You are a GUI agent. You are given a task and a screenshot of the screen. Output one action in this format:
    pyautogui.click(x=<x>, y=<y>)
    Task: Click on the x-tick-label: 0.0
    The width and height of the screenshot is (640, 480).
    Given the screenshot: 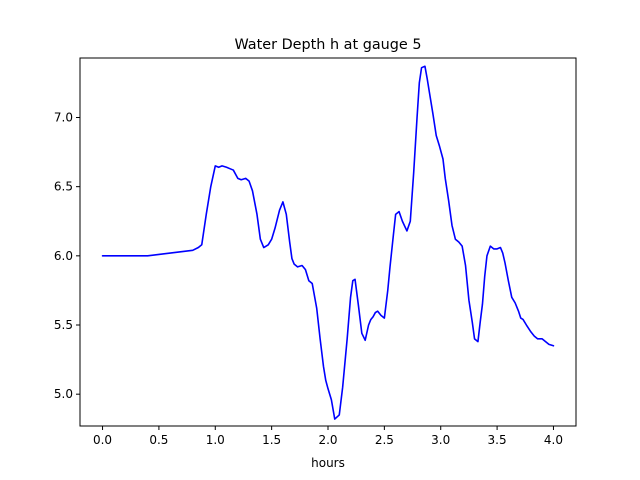 What is the action you would take?
    pyautogui.click(x=102, y=440)
    